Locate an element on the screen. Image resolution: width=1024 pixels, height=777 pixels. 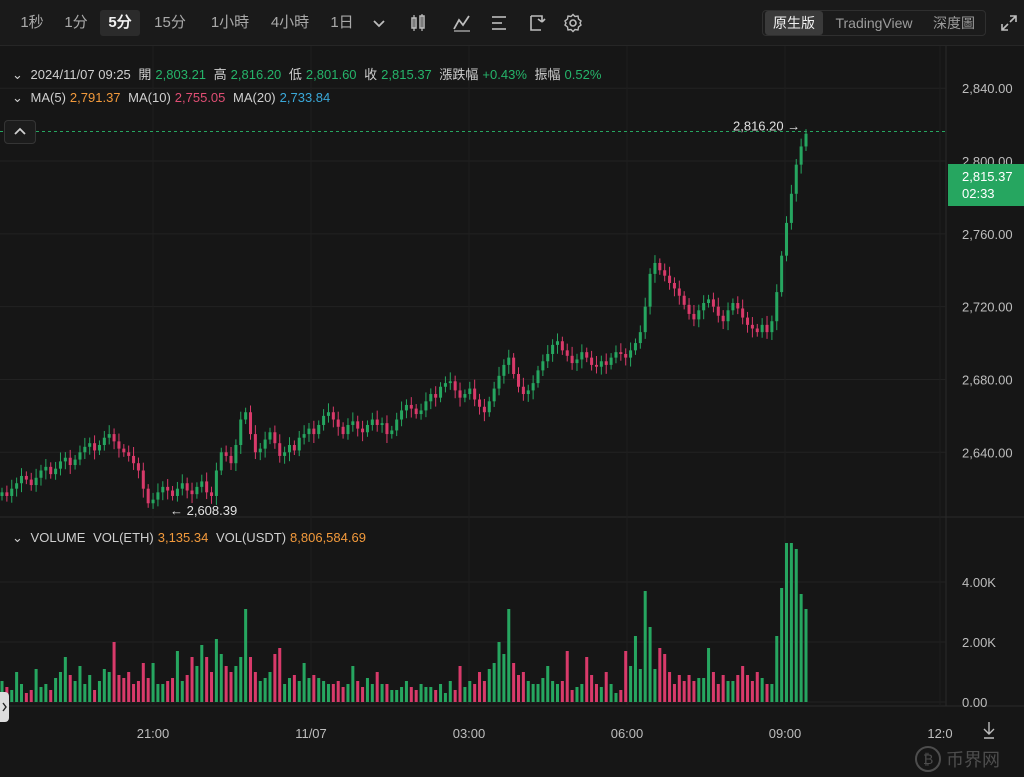
candle-style-icon is located at coordinates (418, 23).